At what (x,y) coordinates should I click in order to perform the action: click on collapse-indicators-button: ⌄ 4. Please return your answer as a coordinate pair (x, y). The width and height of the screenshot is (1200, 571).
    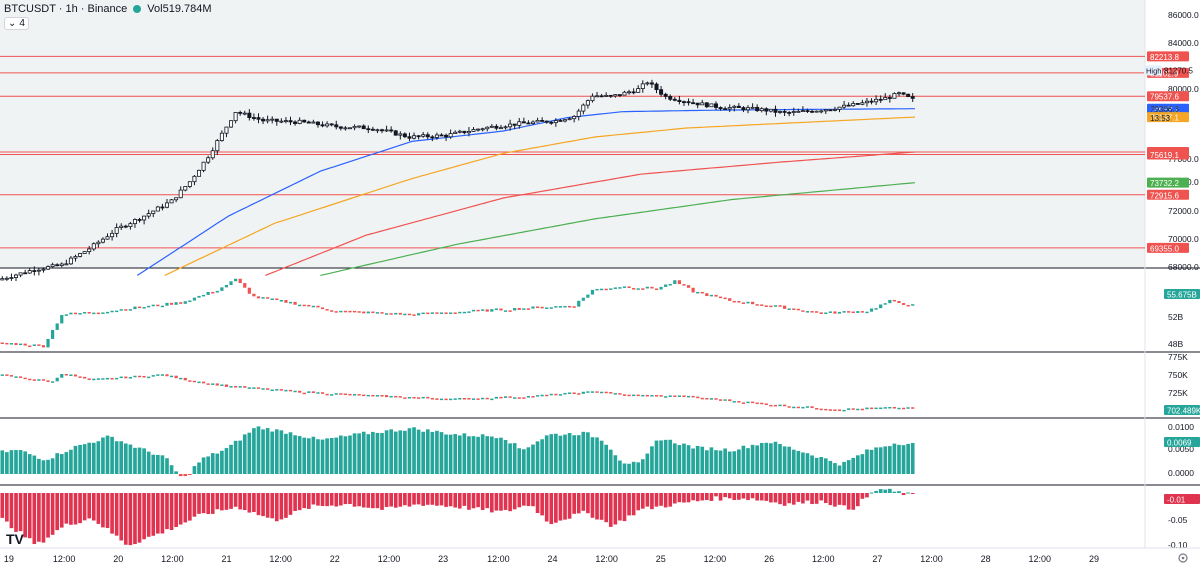
    Looking at the image, I should click on (16, 23).